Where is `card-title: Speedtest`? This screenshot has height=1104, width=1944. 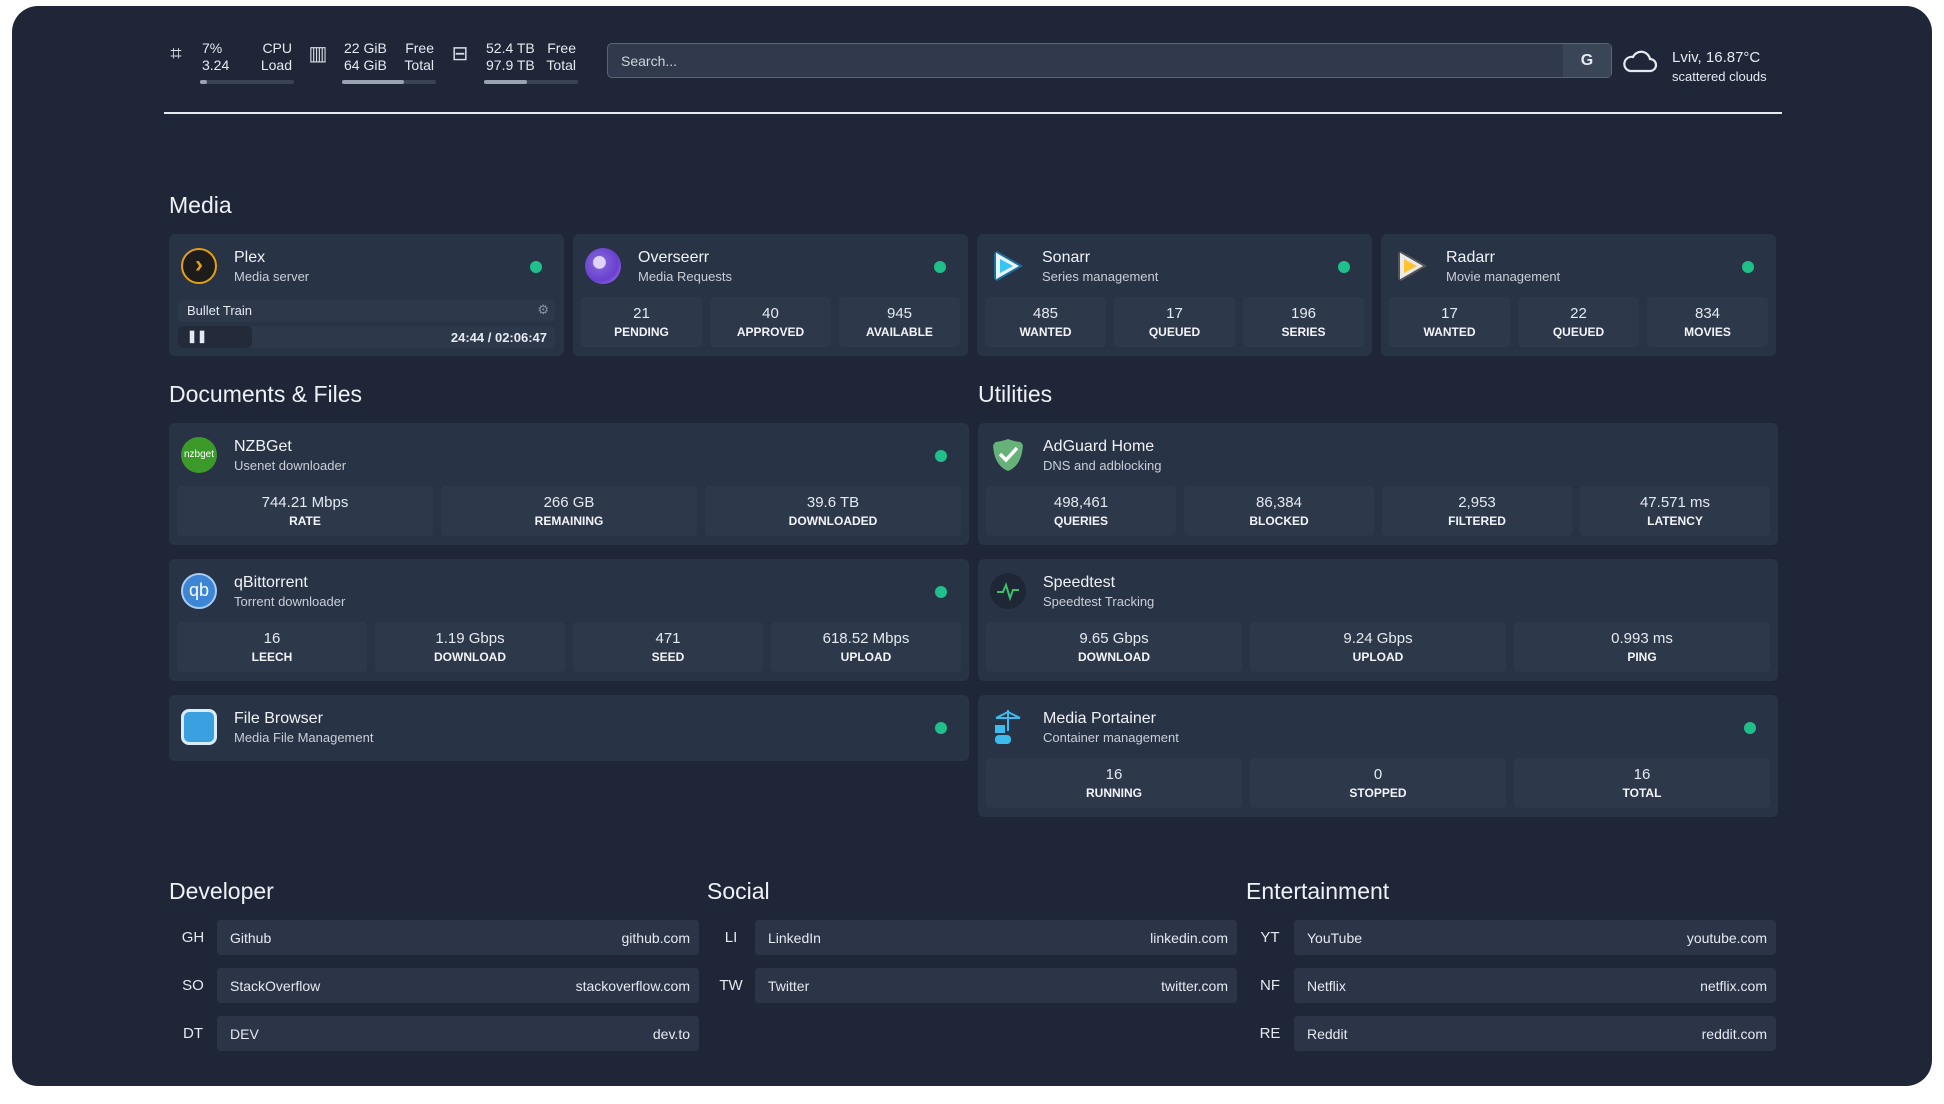
card-title: Speedtest is located at coordinates (1079, 582).